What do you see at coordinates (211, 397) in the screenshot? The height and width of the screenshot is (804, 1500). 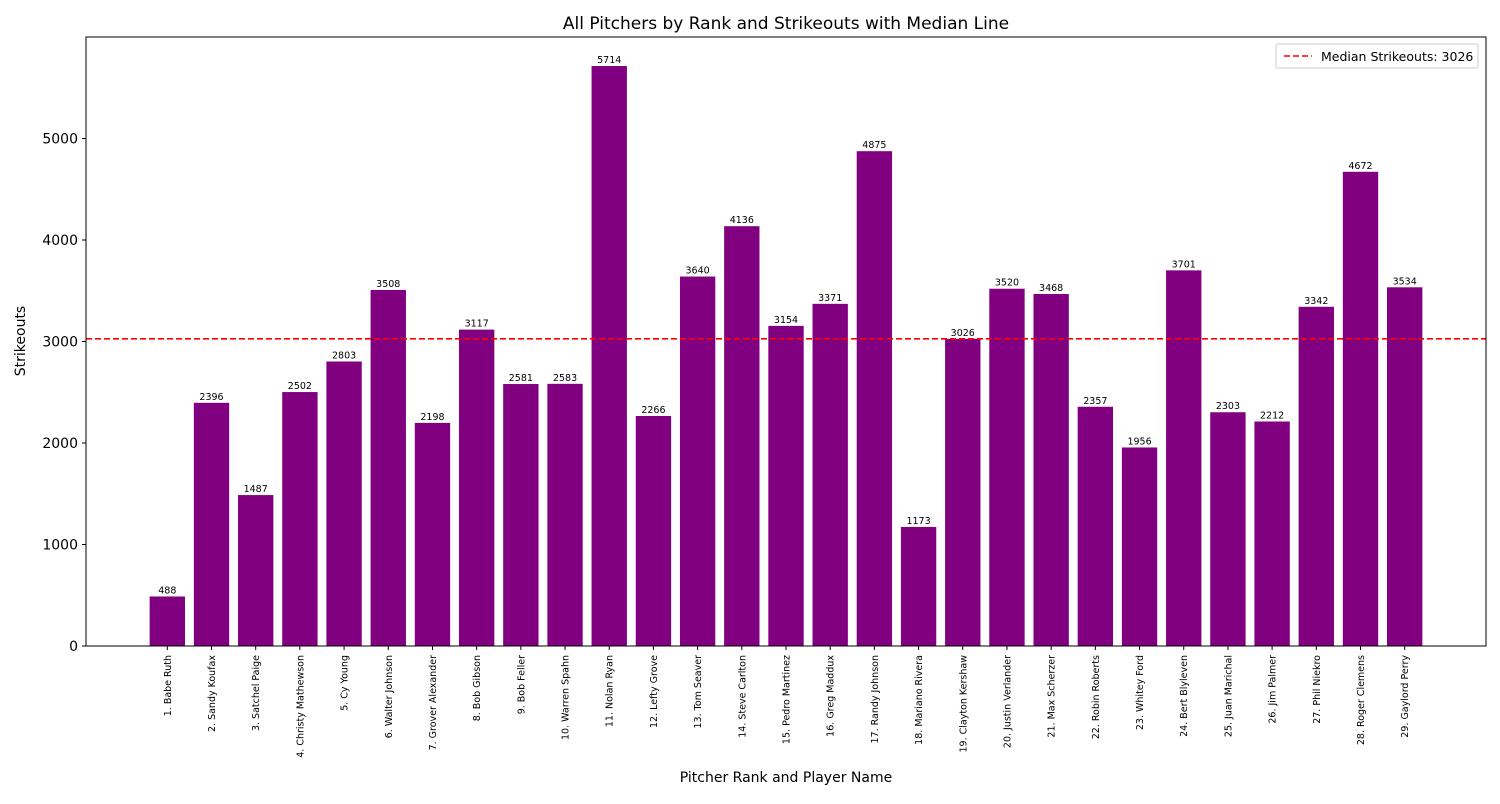 I see `data-label: 2396` at bounding box center [211, 397].